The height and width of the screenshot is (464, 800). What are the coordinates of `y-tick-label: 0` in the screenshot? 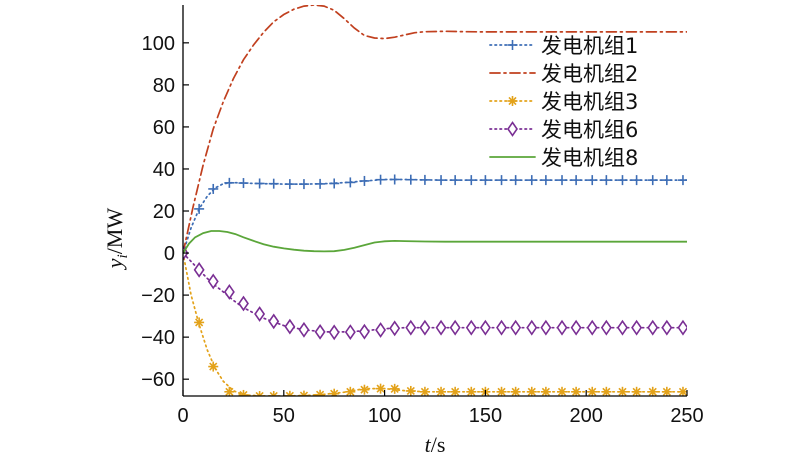 It's located at (169, 254).